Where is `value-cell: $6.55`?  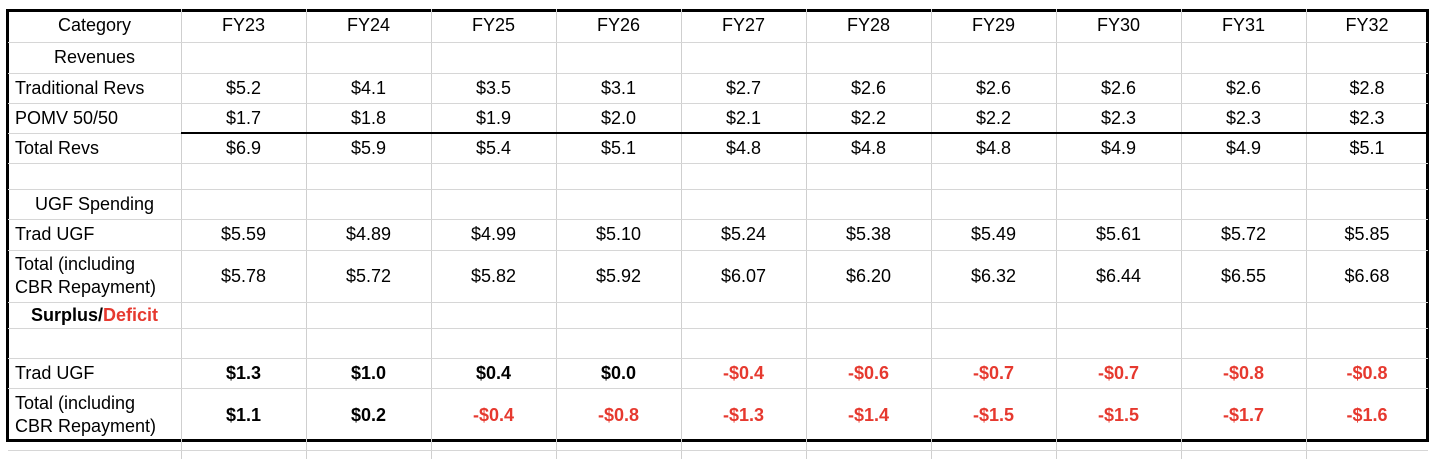 value-cell: $6.55 is located at coordinates (1243, 275).